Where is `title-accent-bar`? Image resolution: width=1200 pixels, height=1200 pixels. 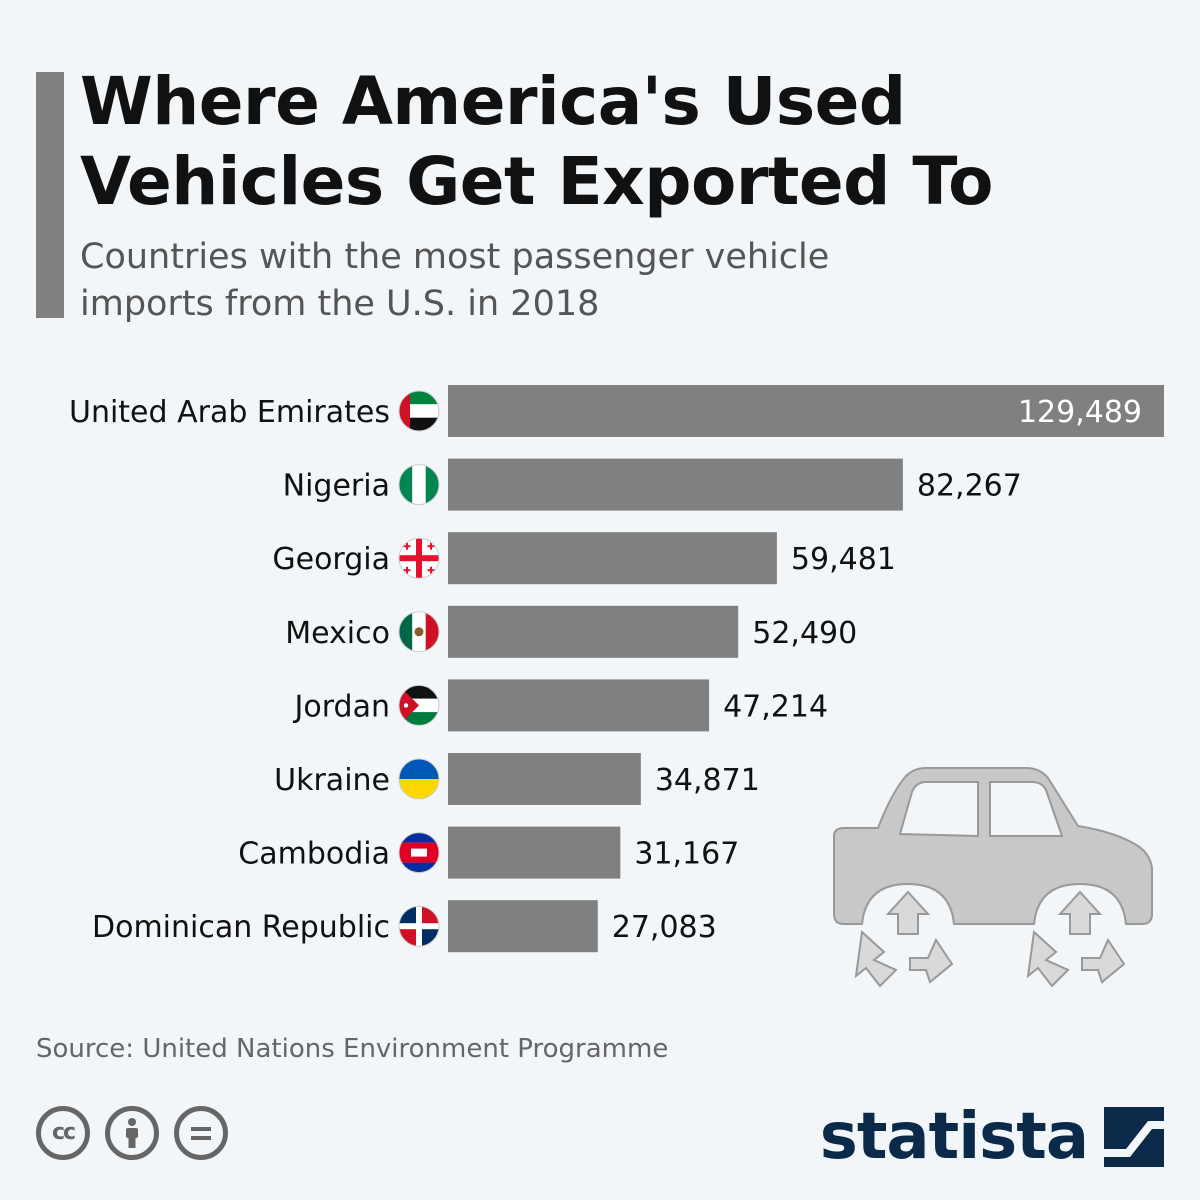
title-accent-bar is located at coordinates (50, 195).